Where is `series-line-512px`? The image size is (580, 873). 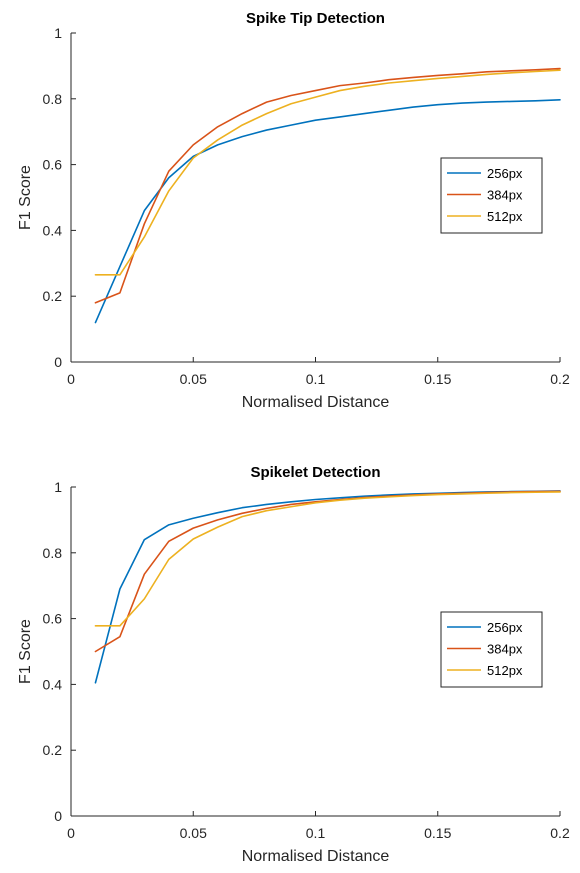 series-line-512px is located at coordinates (327, 559).